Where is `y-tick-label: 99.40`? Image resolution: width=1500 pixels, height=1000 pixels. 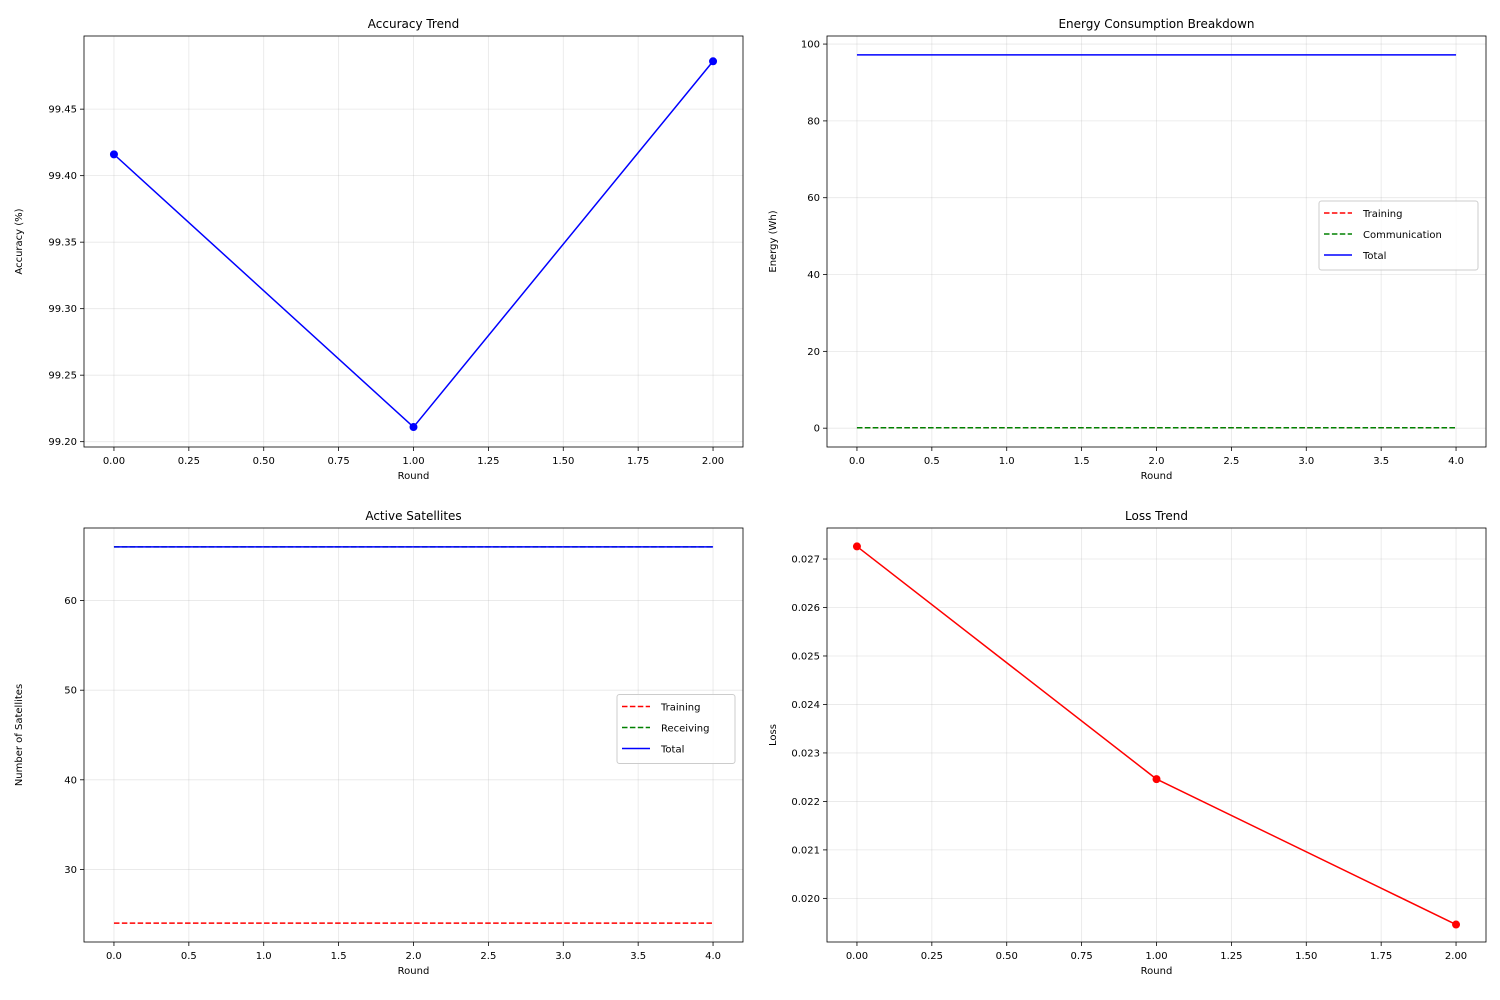
y-tick-label: 99.40 is located at coordinates (62, 176).